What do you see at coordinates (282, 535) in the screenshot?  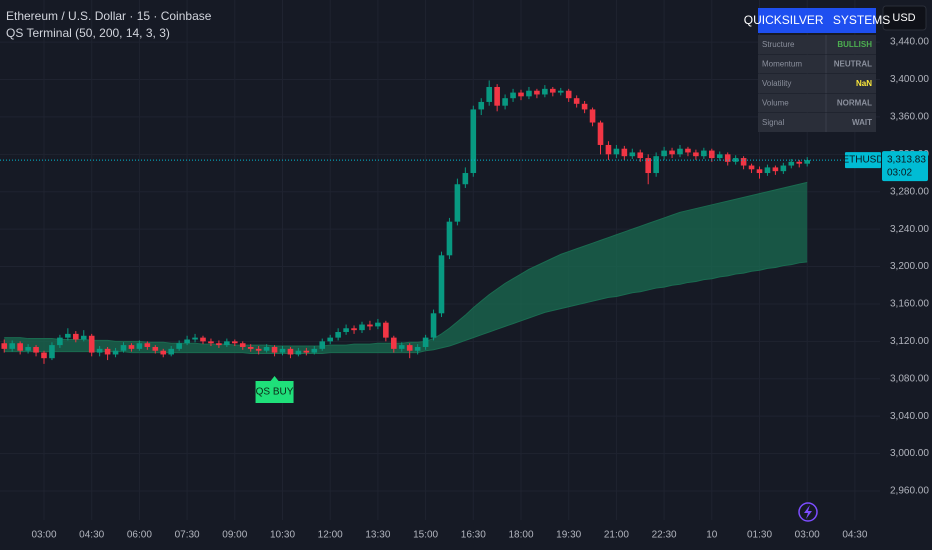 I see `x-tick-label: 10:30` at bounding box center [282, 535].